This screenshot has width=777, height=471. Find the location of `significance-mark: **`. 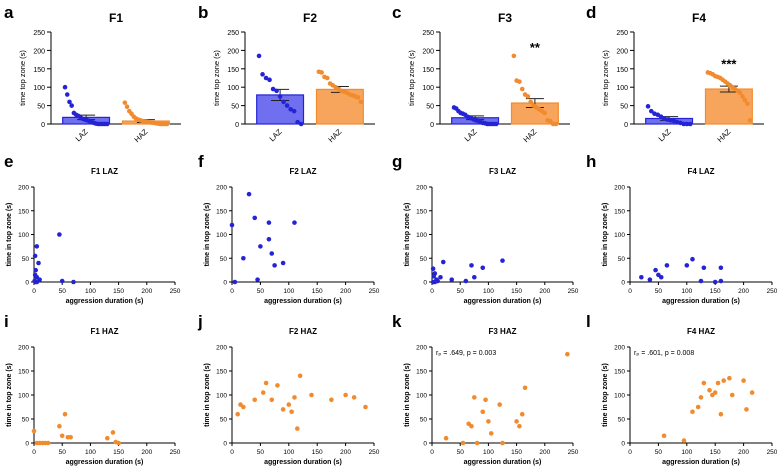

significance-mark: ** is located at coordinates (535, 47).